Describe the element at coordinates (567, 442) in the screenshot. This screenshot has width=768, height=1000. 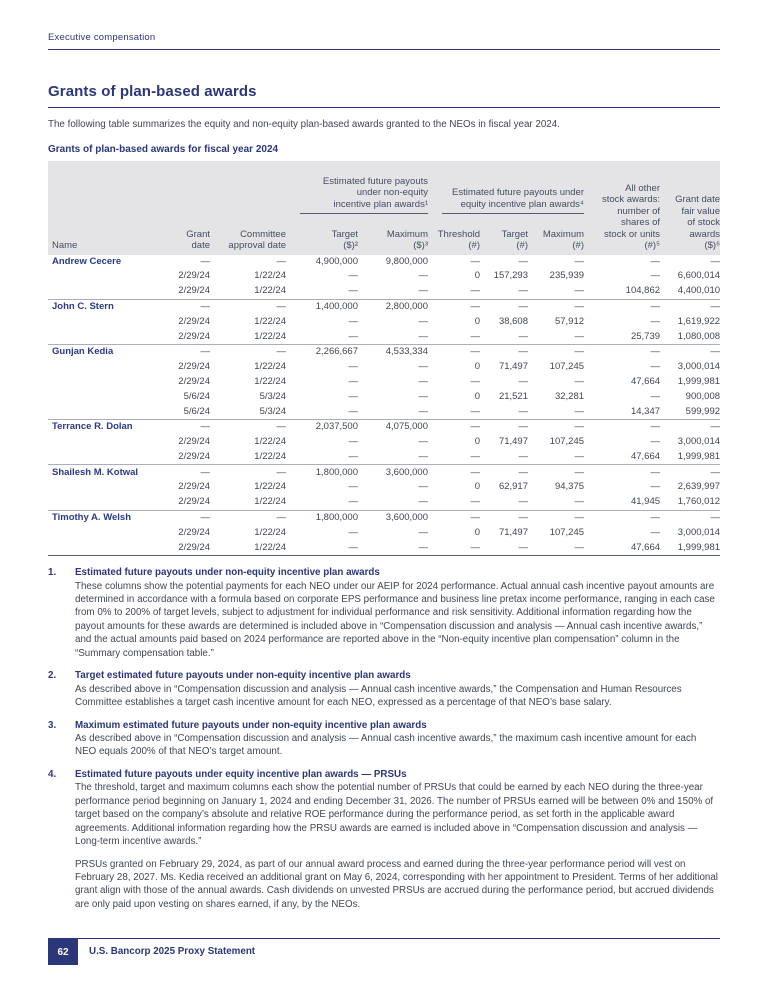
I see `table-cell: 107,245` at that location.